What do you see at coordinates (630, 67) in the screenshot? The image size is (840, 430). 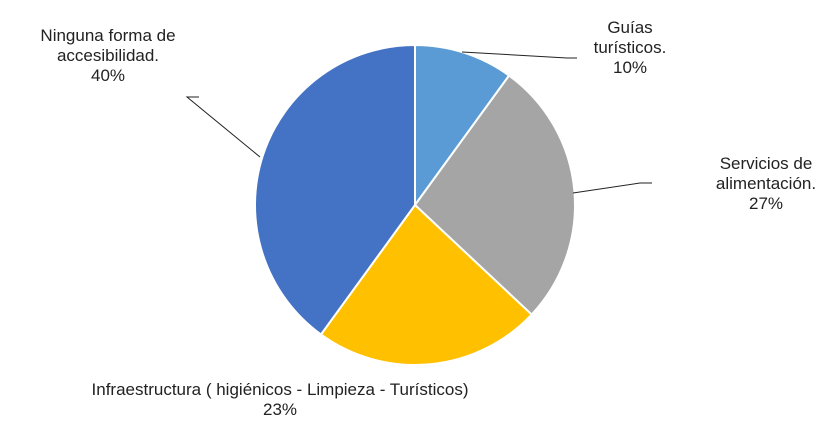 I see `value-label: 10%` at bounding box center [630, 67].